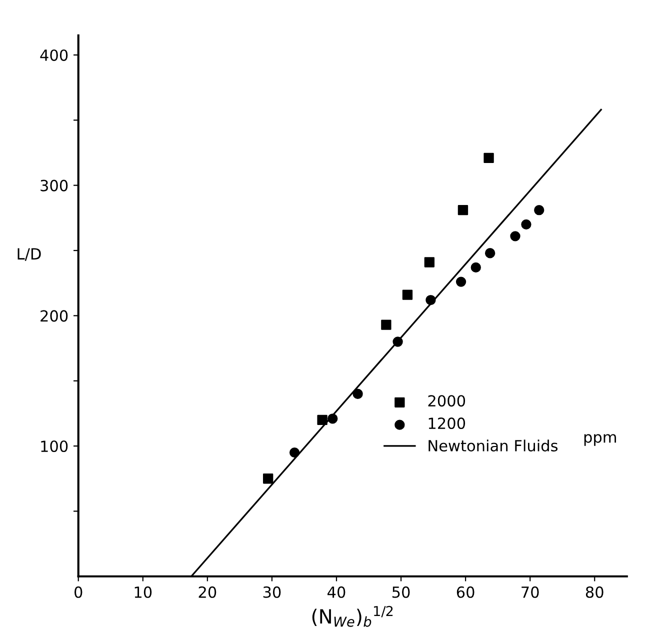  What do you see at coordinates (465, 592) in the screenshot?
I see `x-tick-label: 60` at bounding box center [465, 592].